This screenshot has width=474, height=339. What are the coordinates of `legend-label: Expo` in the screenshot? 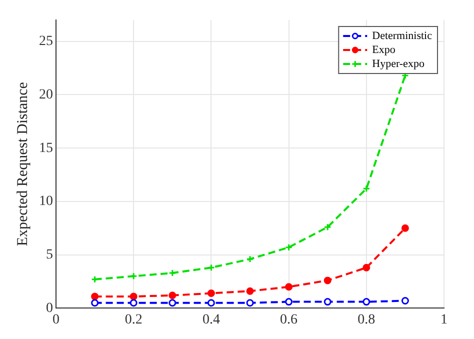 It's located at (384, 50).